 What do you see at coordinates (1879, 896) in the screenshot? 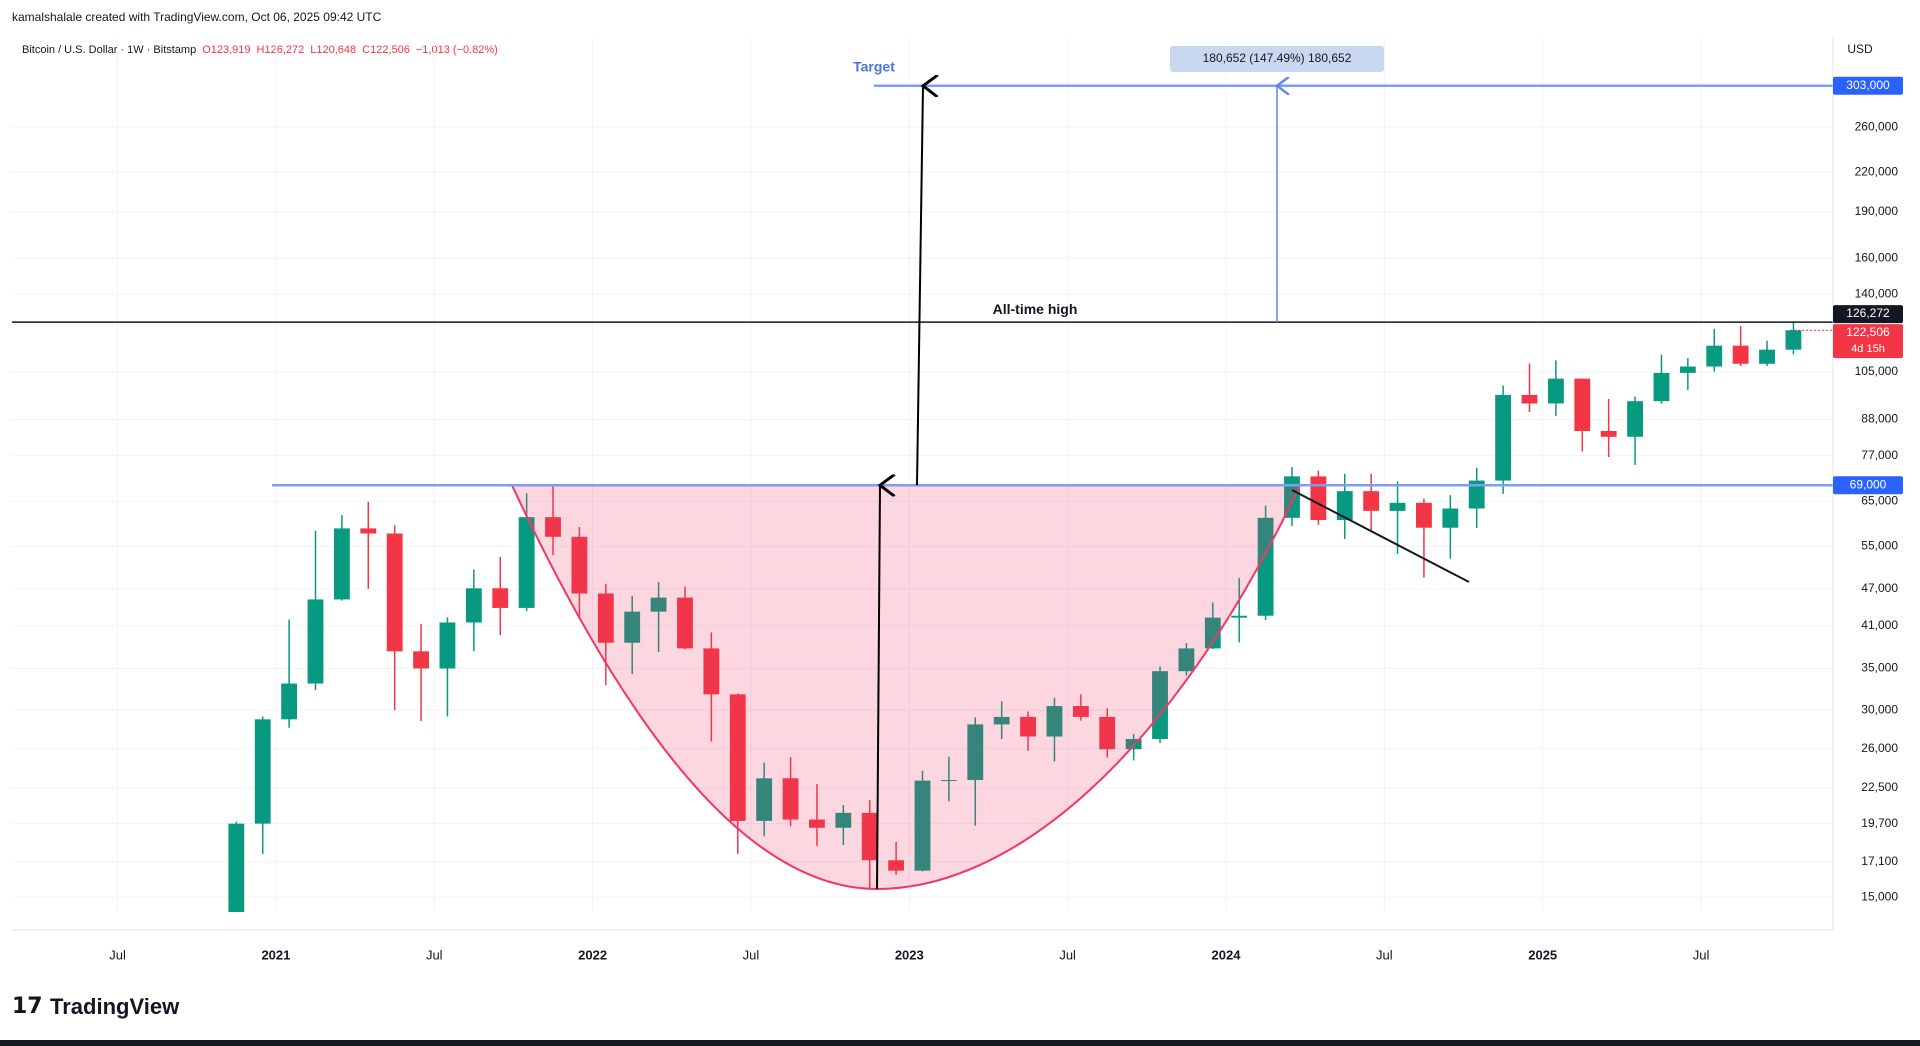
I see `y-tick-label: 15,000` at bounding box center [1879, 896].